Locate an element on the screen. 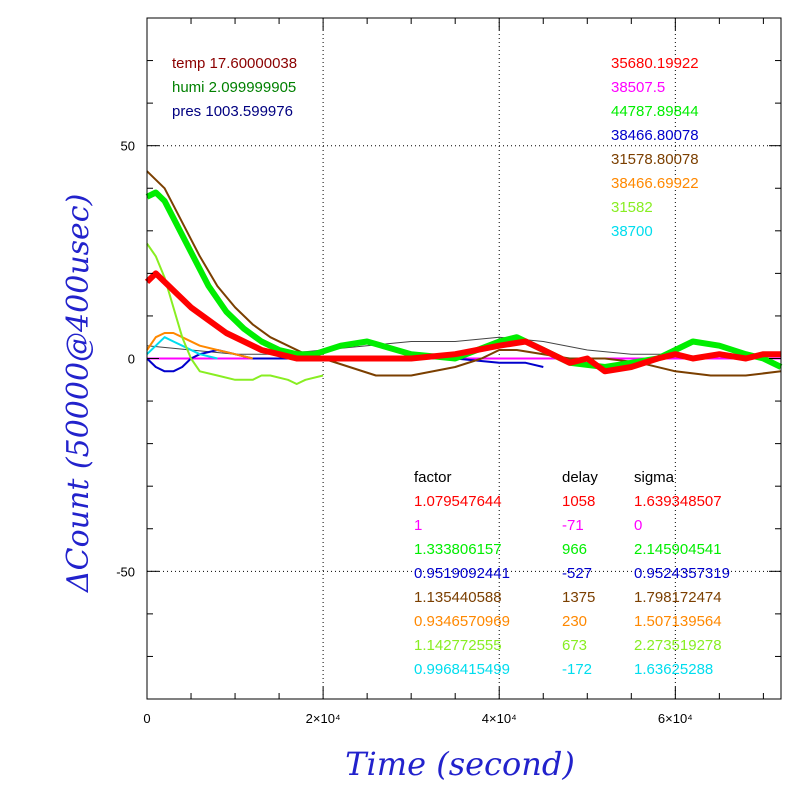 The image size is (797, 797). table-sigma-cell: 0 is located at coordinates (638, 525).